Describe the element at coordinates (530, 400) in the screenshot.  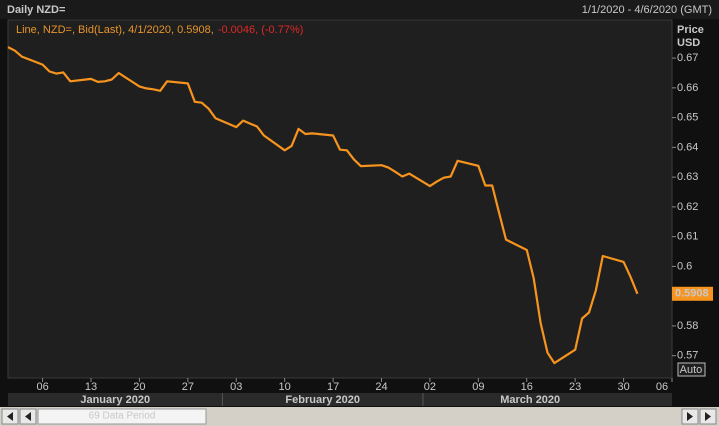
I see `month-label: March 2020` at that location.